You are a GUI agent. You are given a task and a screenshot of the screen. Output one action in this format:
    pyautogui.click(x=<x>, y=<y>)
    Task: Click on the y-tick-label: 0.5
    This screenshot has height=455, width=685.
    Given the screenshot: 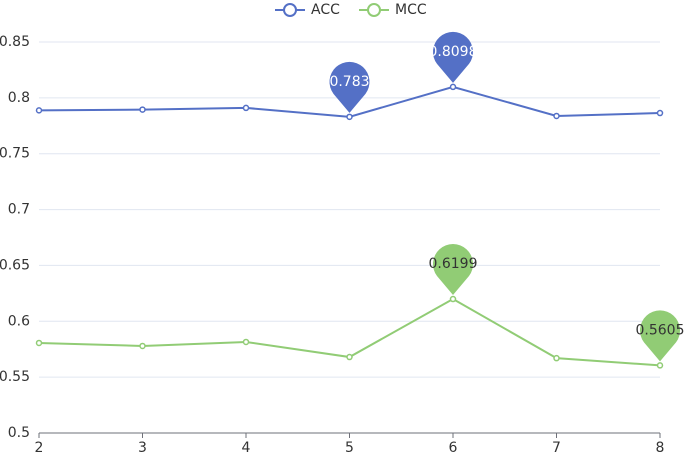 What is the action you would take?
    pyautogui.click(x=19, y=433)
    